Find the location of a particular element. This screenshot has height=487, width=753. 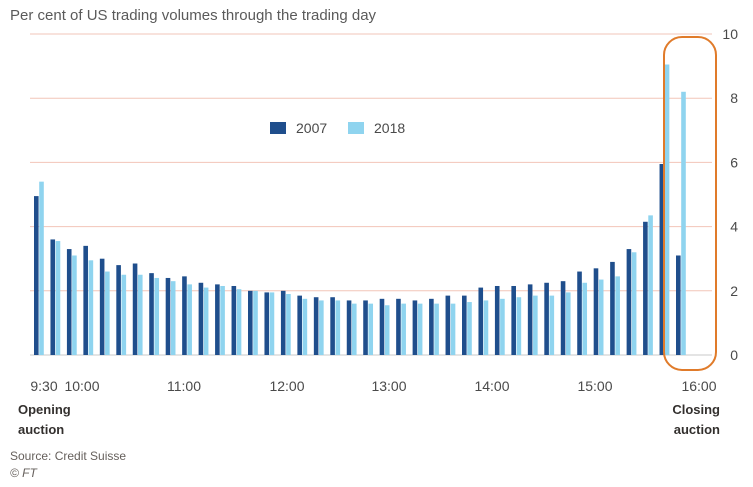

y-tick-label: 10 is located at coordinates (730, 34).